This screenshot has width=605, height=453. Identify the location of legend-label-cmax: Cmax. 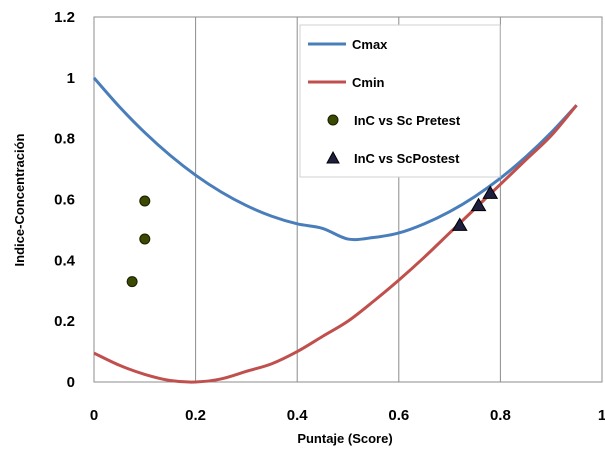
(370, 44).